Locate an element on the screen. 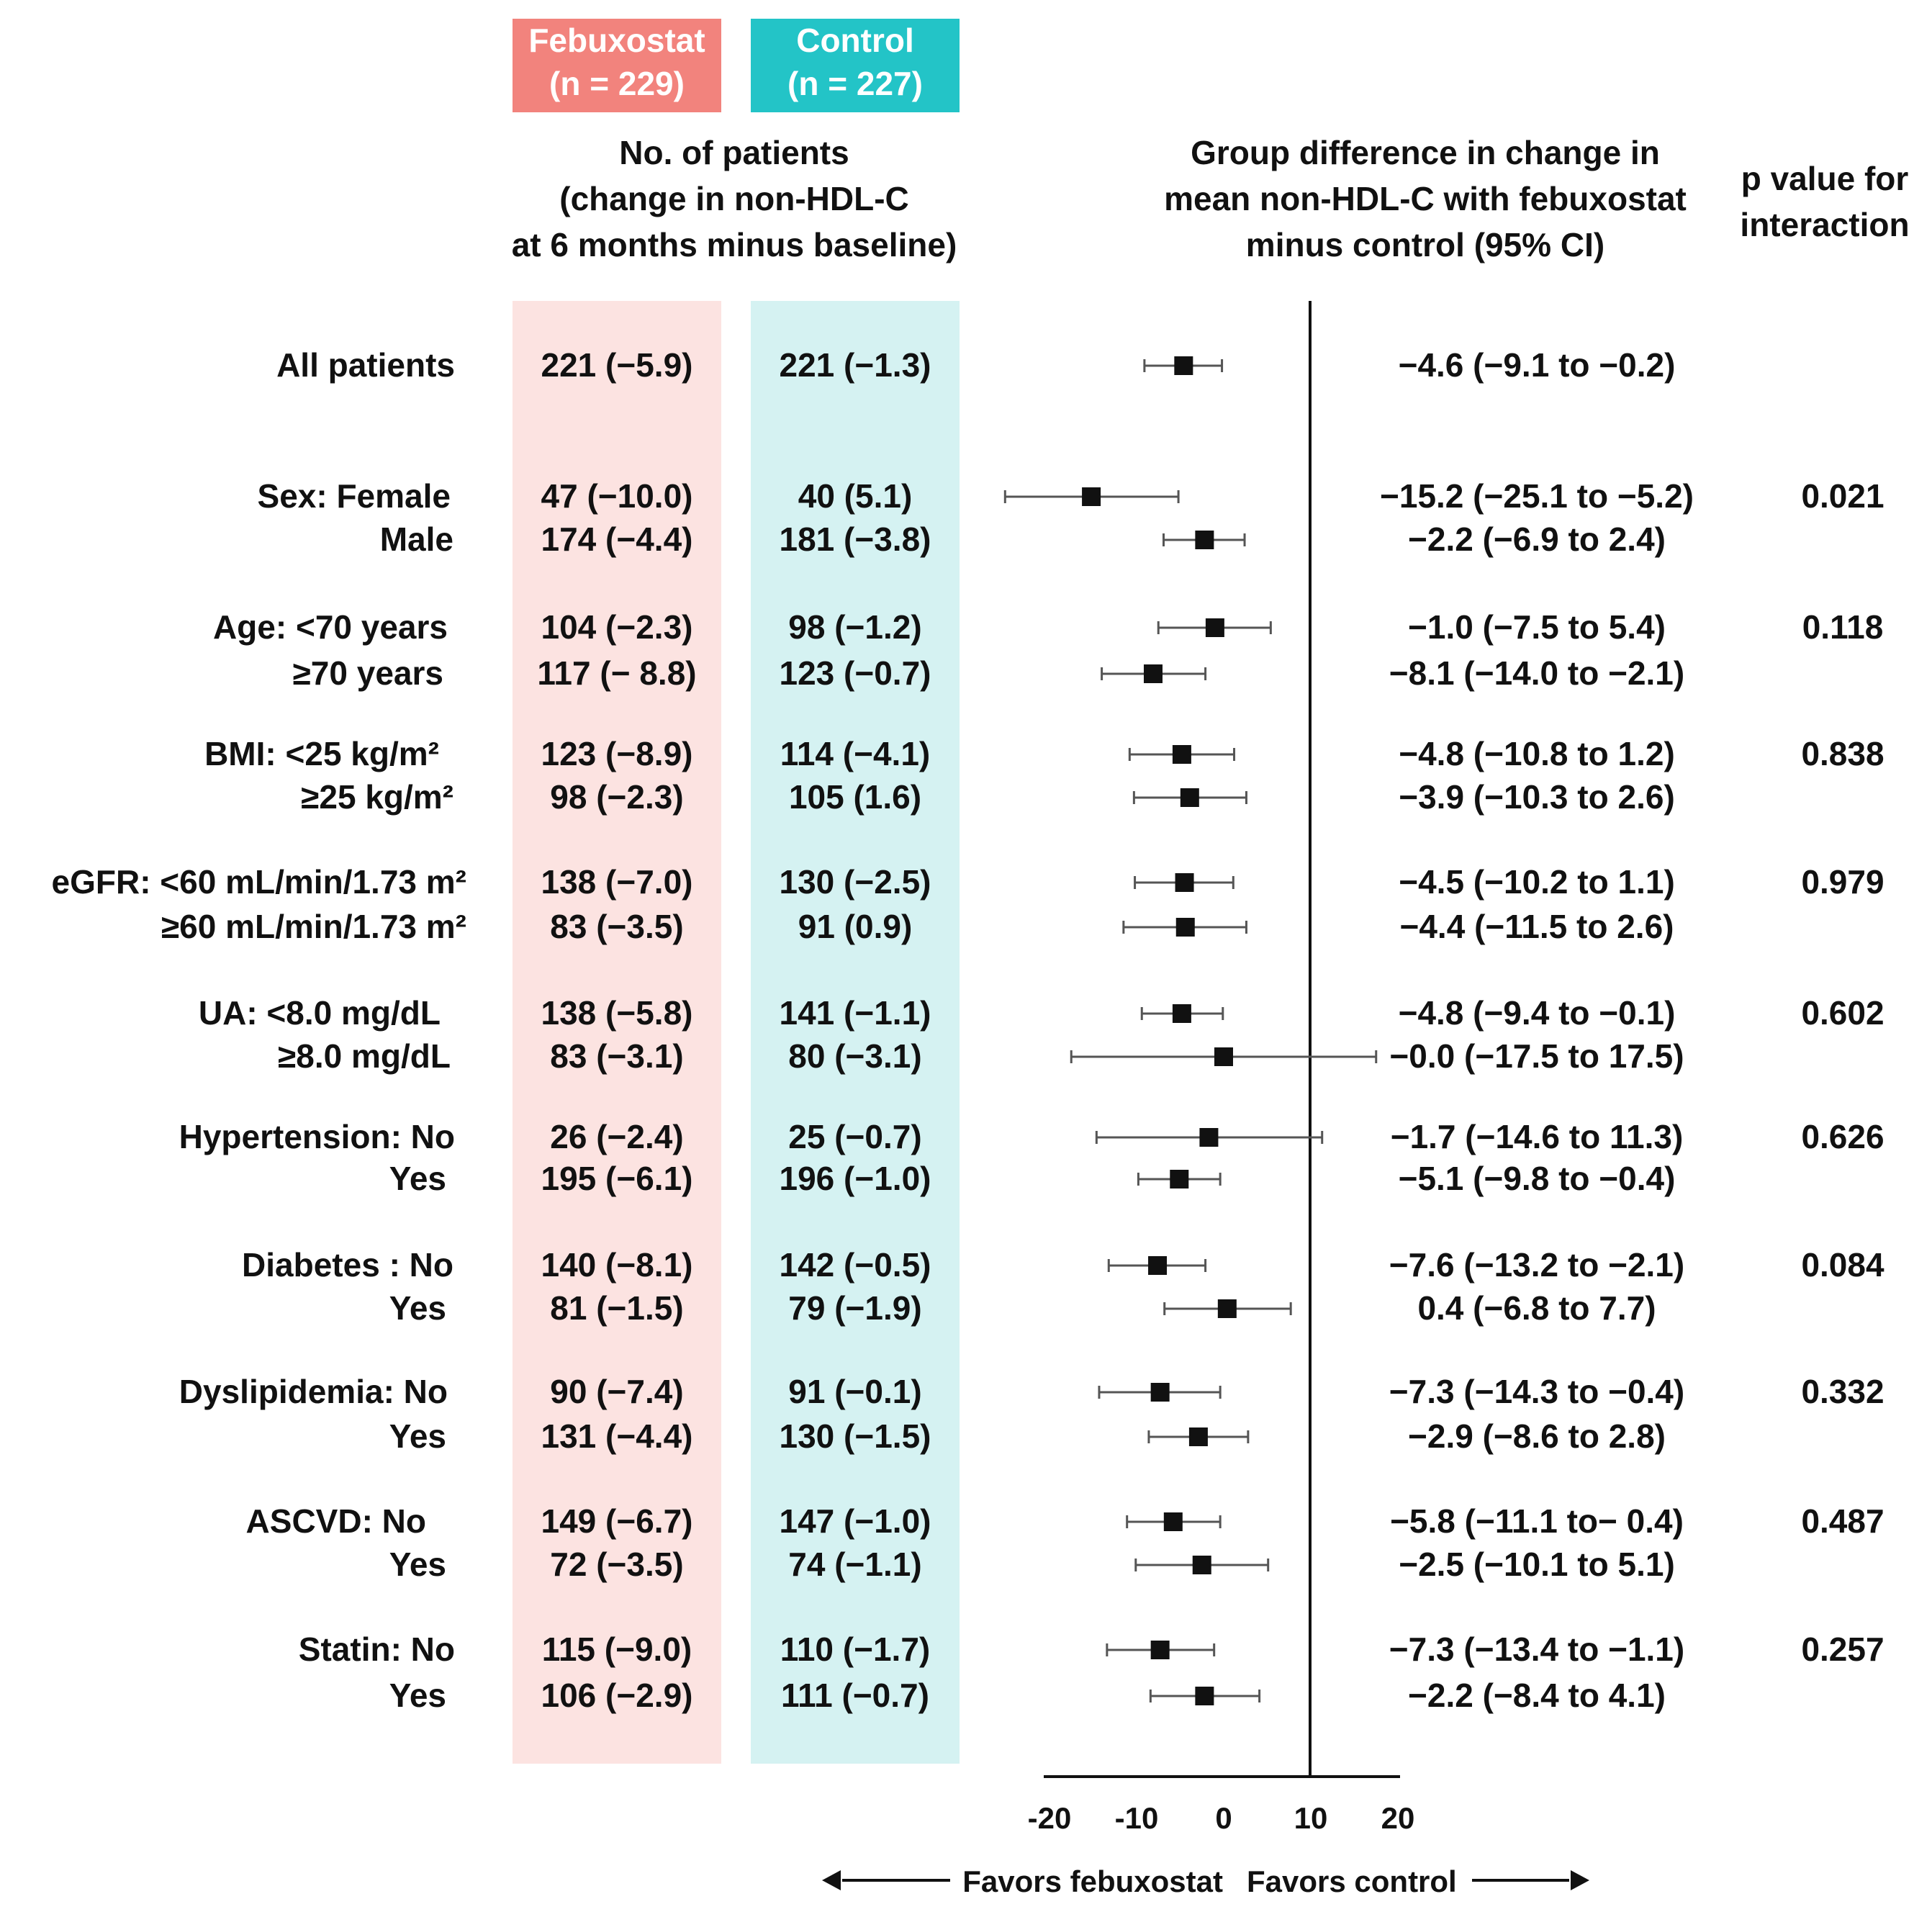 The height and width of the screenshot is (1917, 1932). favors-left-arrow-head is located at coordinates (831, 1880).